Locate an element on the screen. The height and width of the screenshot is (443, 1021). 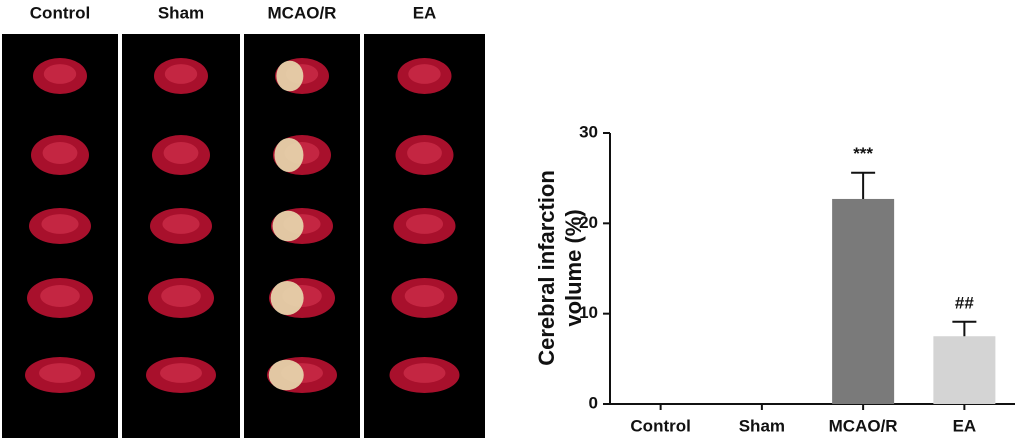
x-tick-label: Sham is located at coordinates (762, 425).